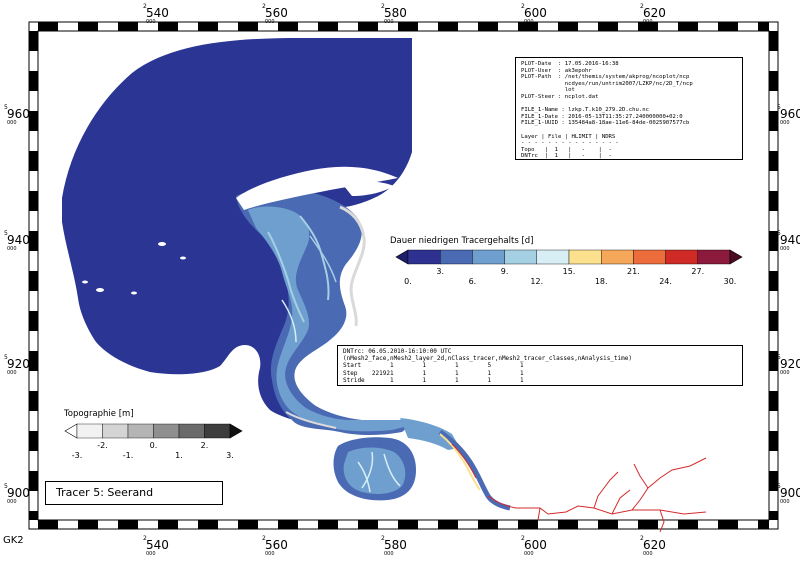 The height and width of the screenshot is (561, 800). I want to click on plot-info-line: lot, so click(548, 90).